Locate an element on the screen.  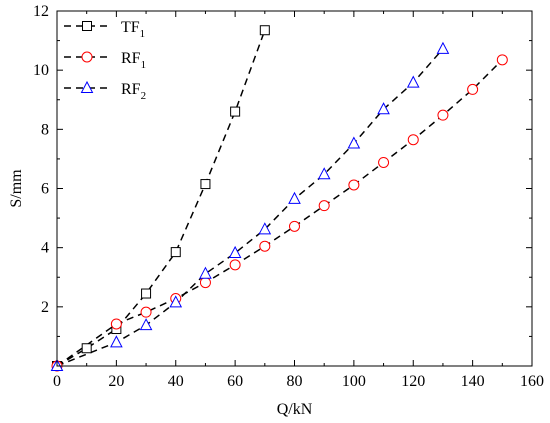
y-tick-label: 10 is located at coordinates (41, 70).